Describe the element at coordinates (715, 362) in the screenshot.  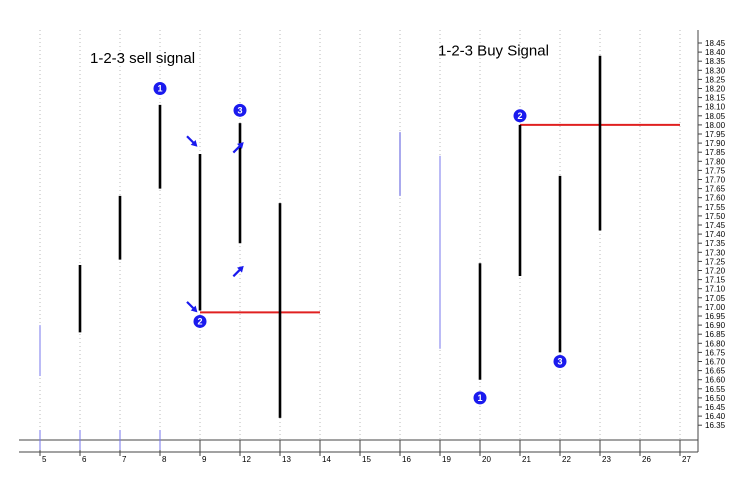
I see `y-tick-label: 16.70` at that location.